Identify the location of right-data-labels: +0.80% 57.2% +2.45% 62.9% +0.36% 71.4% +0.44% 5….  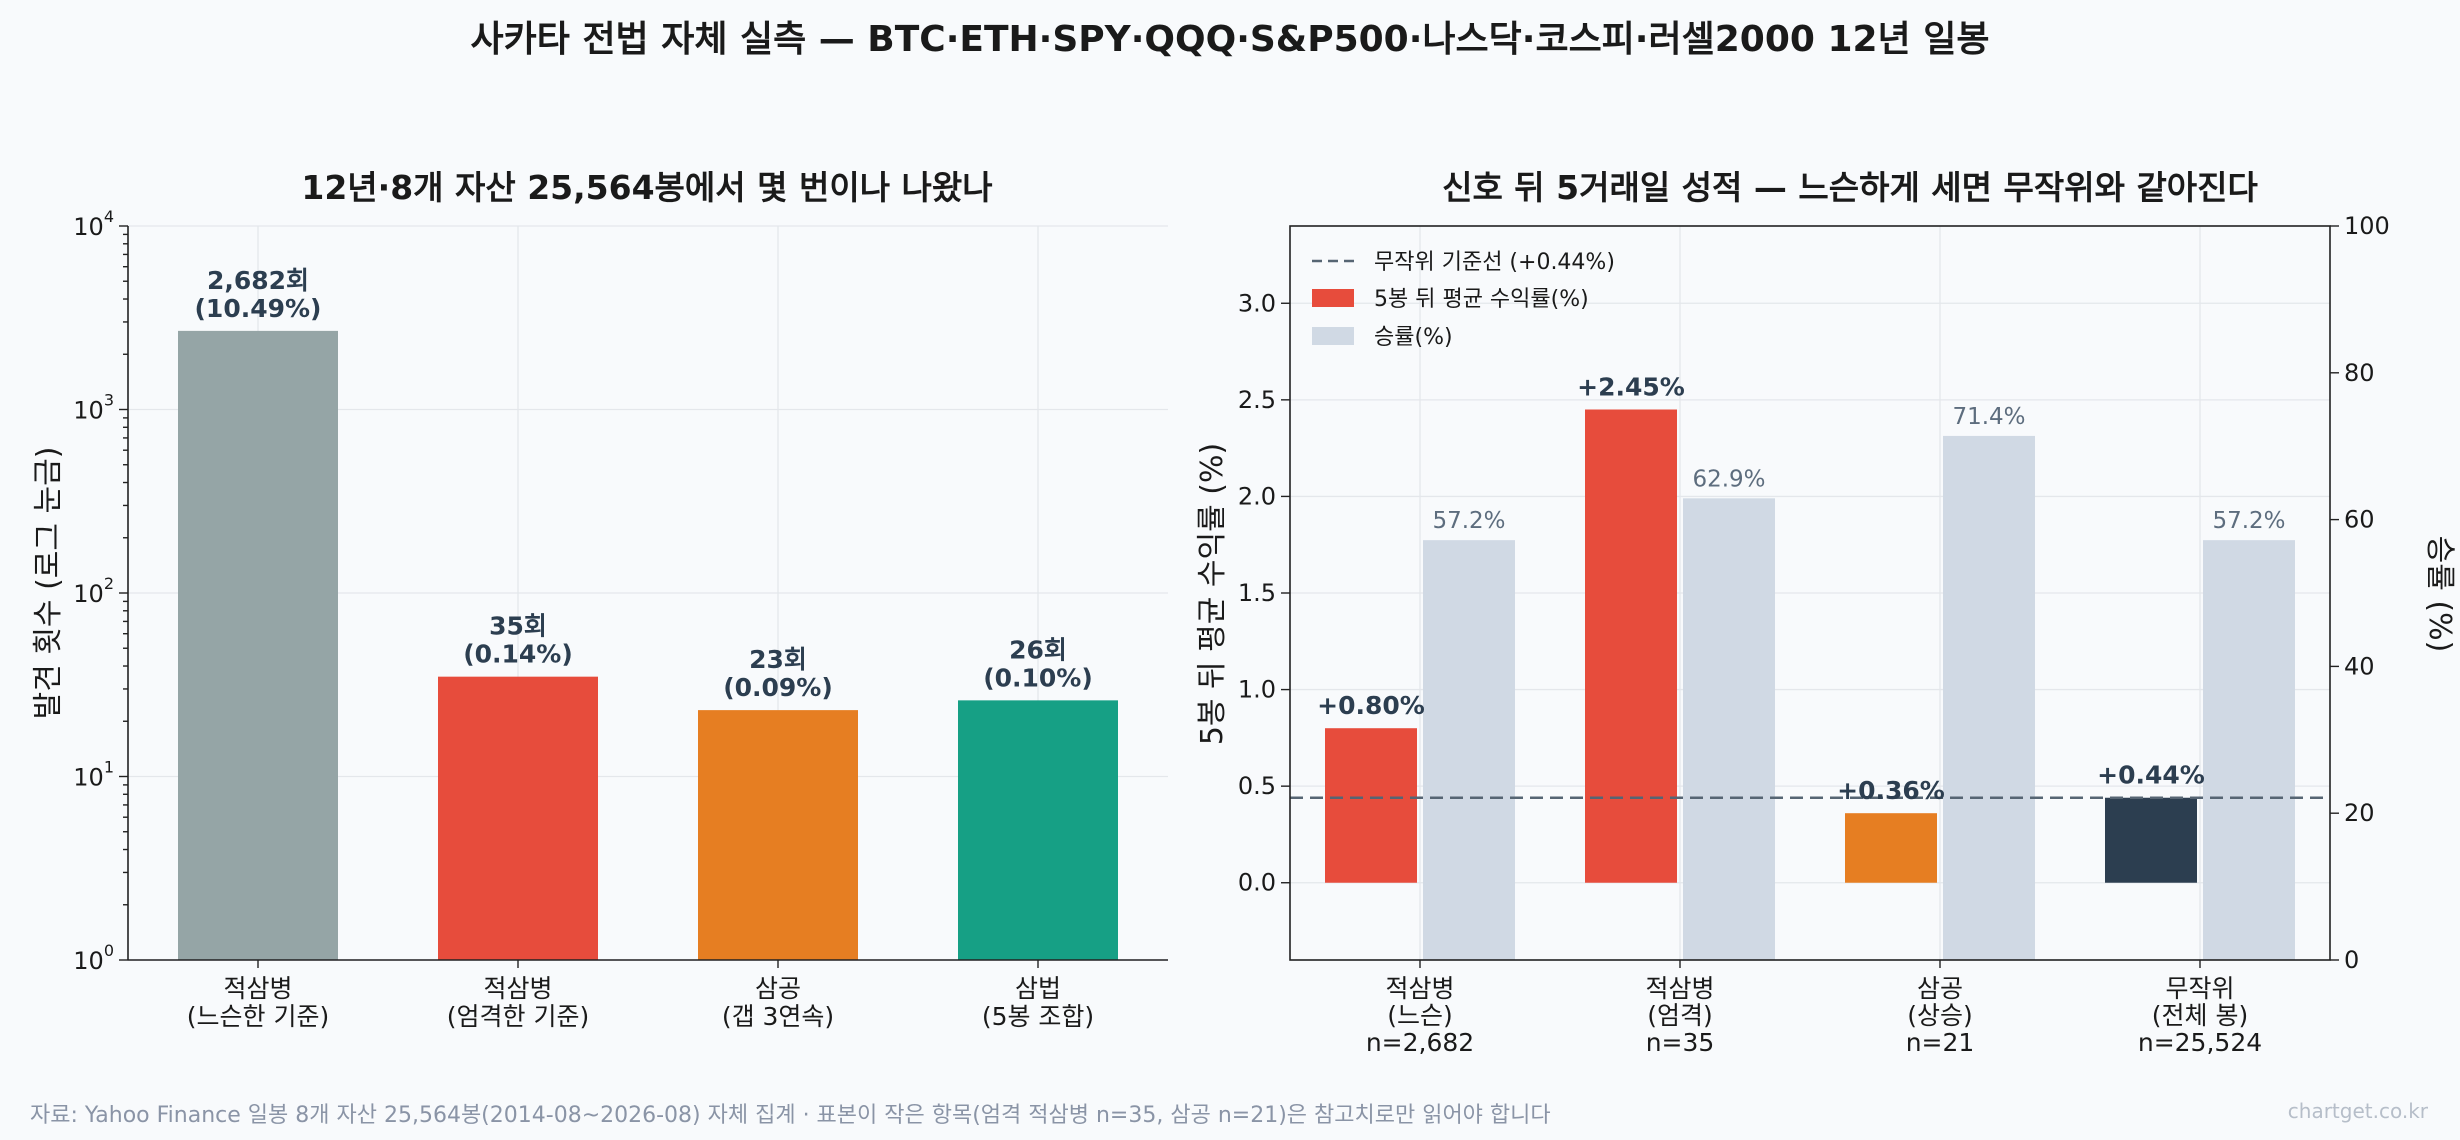
(1801, 589).